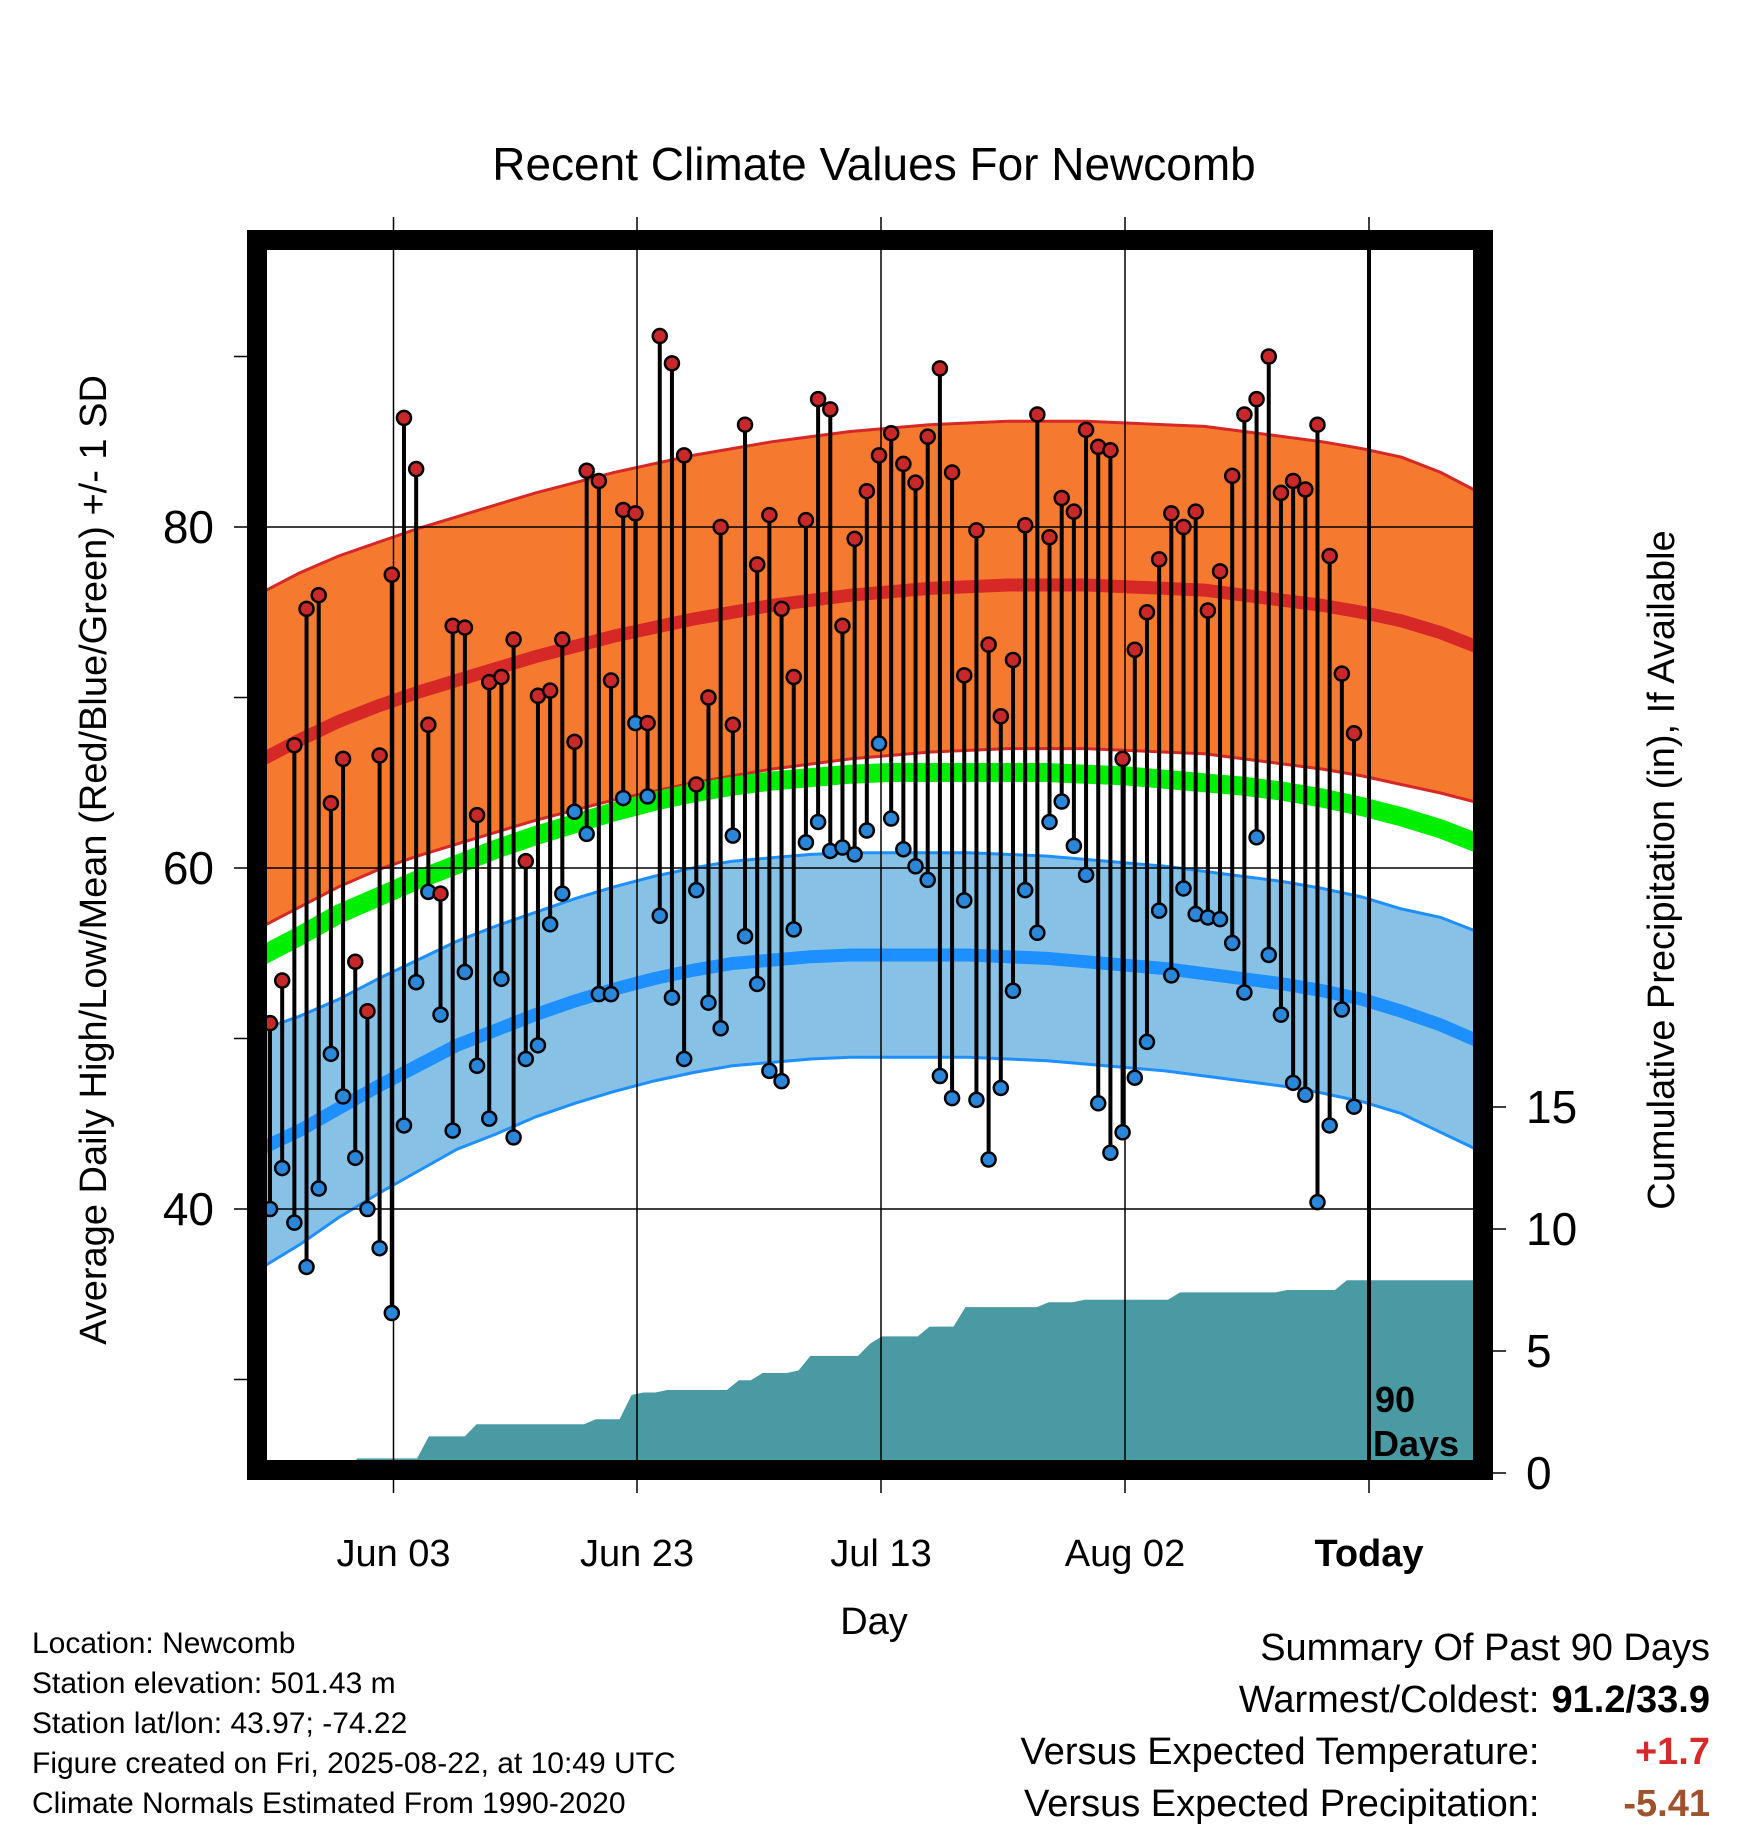 Image resolution: width=1748 pixels, height=1830 pixels. Describe the element at coordinates (393, 1554) in the screenshot. I see `x-tick-label-0: Jun 03` at that location.